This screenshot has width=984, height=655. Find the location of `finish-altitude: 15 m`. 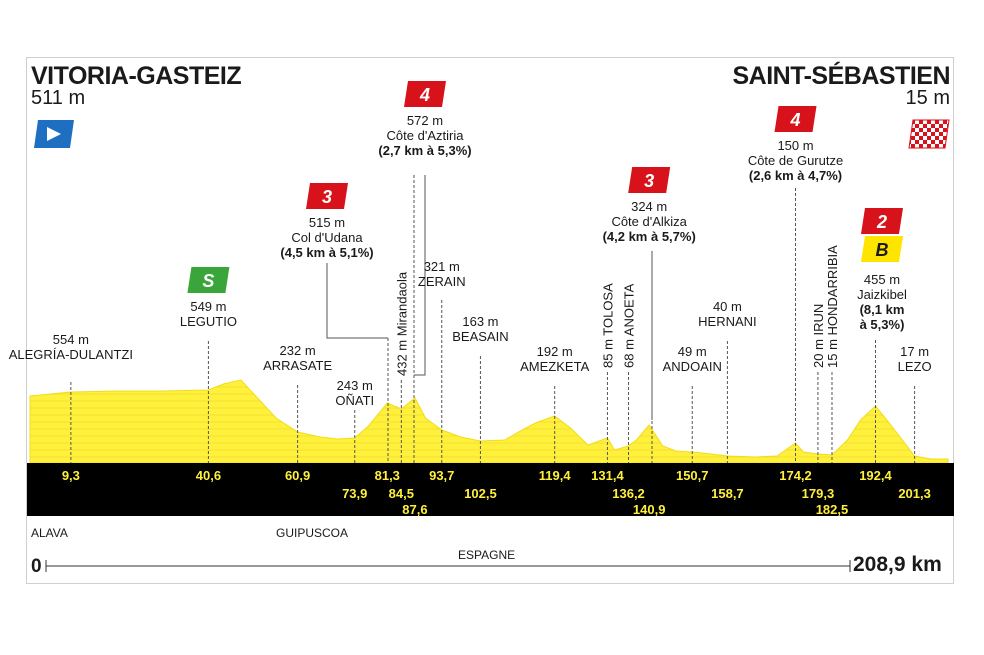

finish-altitude: 15 m is located at coordinates (927, 98).